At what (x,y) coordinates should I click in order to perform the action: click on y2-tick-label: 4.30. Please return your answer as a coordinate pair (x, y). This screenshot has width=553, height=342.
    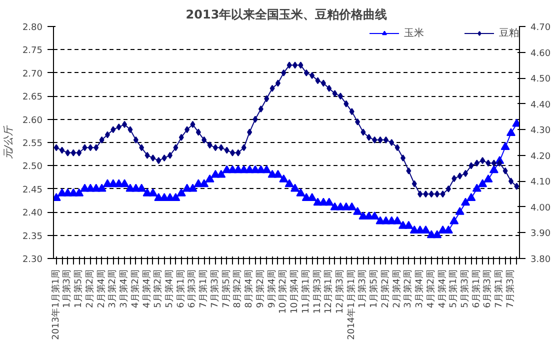
    Looking at the image, I should click on (540, 131).